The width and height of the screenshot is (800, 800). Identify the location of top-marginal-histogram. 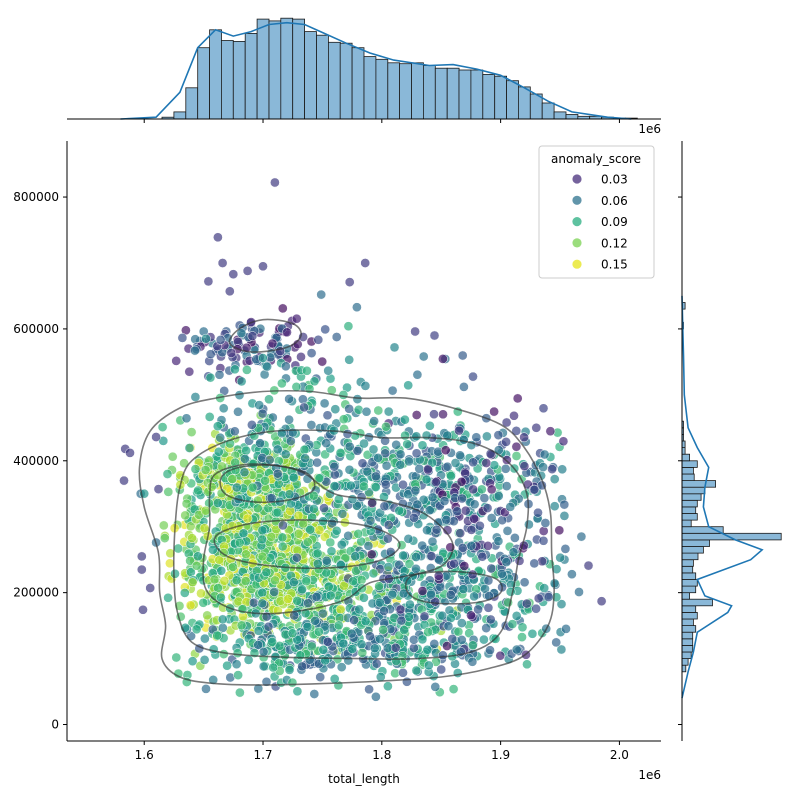
(364, 70).